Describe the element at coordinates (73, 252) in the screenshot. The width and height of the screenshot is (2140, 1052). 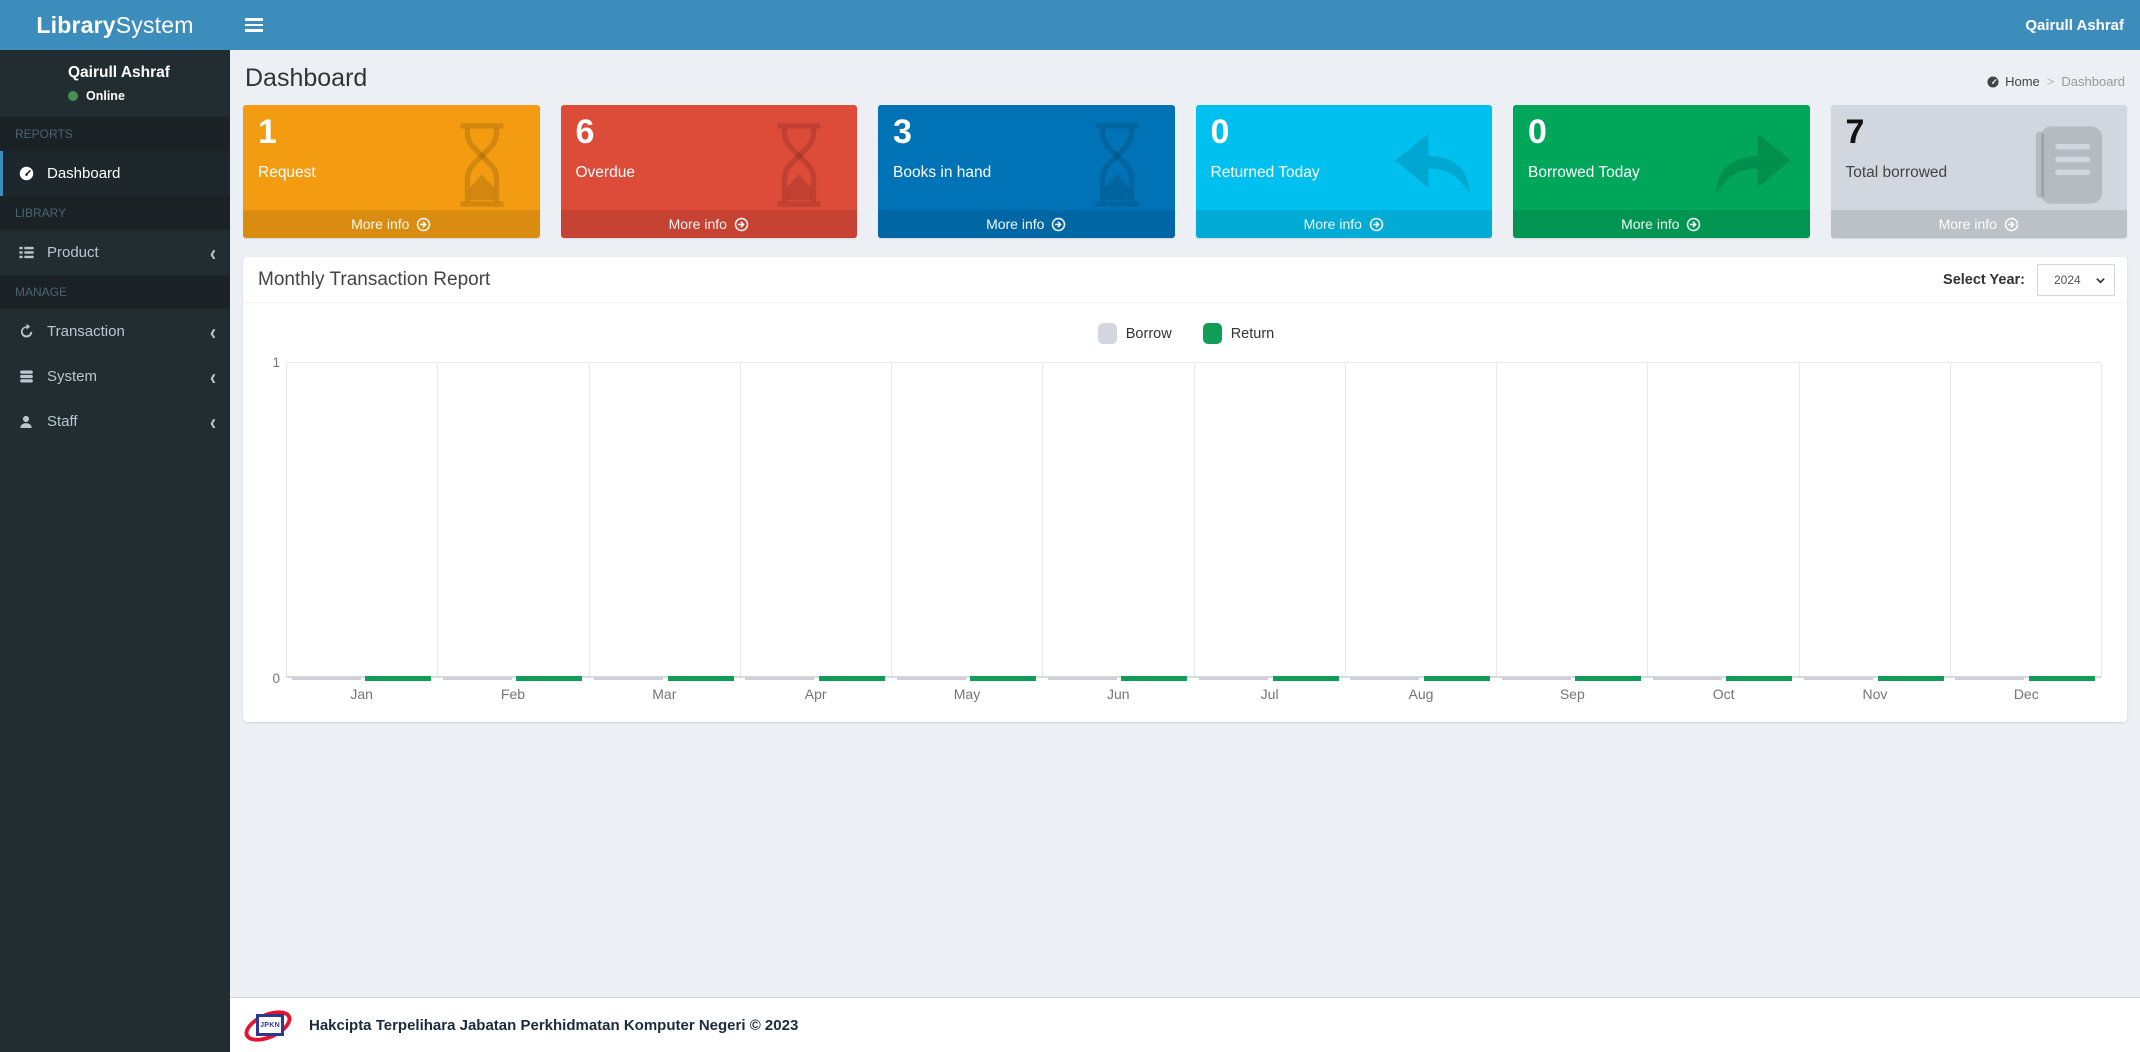
I see `sidebar-item-label: Product` at that location.